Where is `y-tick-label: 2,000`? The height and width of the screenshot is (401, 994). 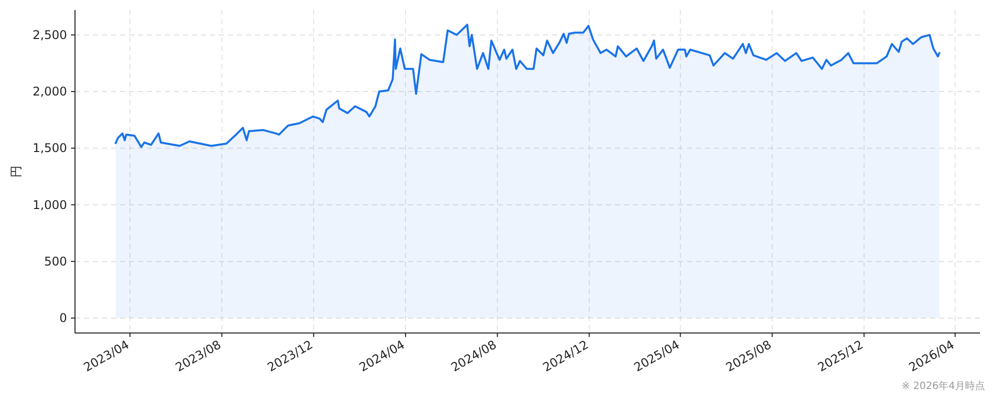
y-tick-label: 2,000 is located at coordinates (49, 91).